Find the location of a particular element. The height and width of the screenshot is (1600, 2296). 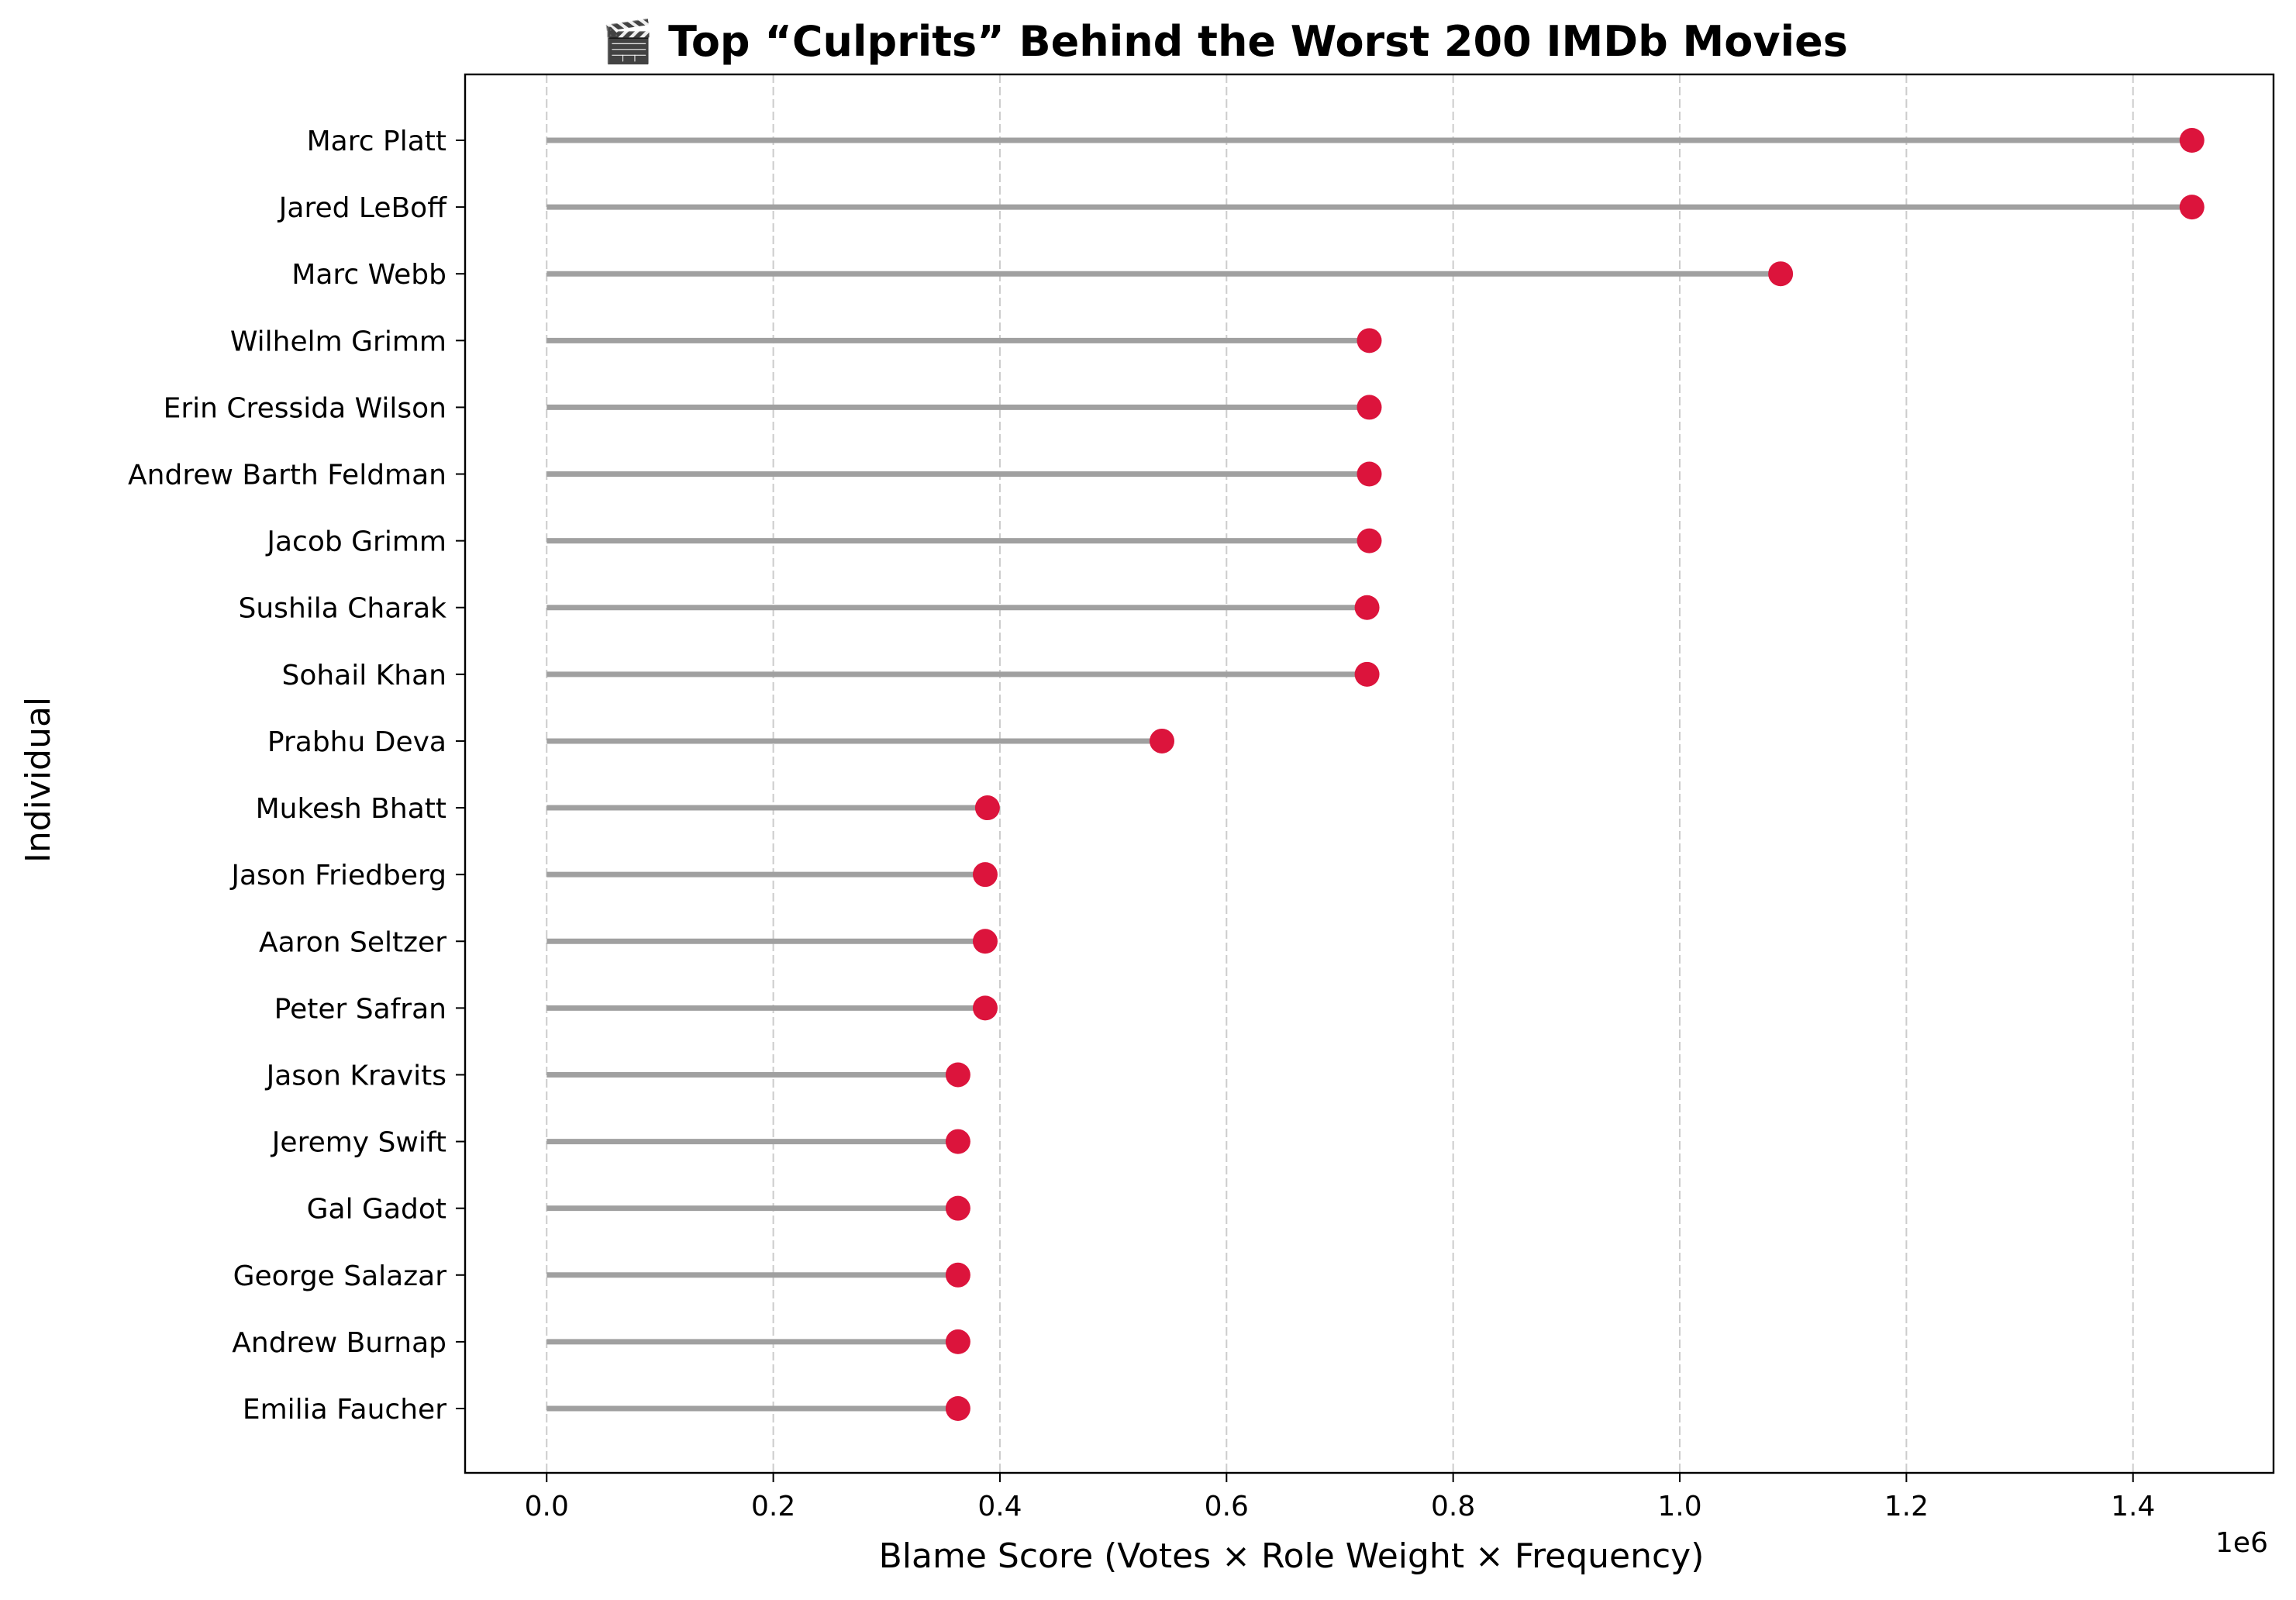

y-tick-label: Marc Webb is located at coordinates (368, 275).